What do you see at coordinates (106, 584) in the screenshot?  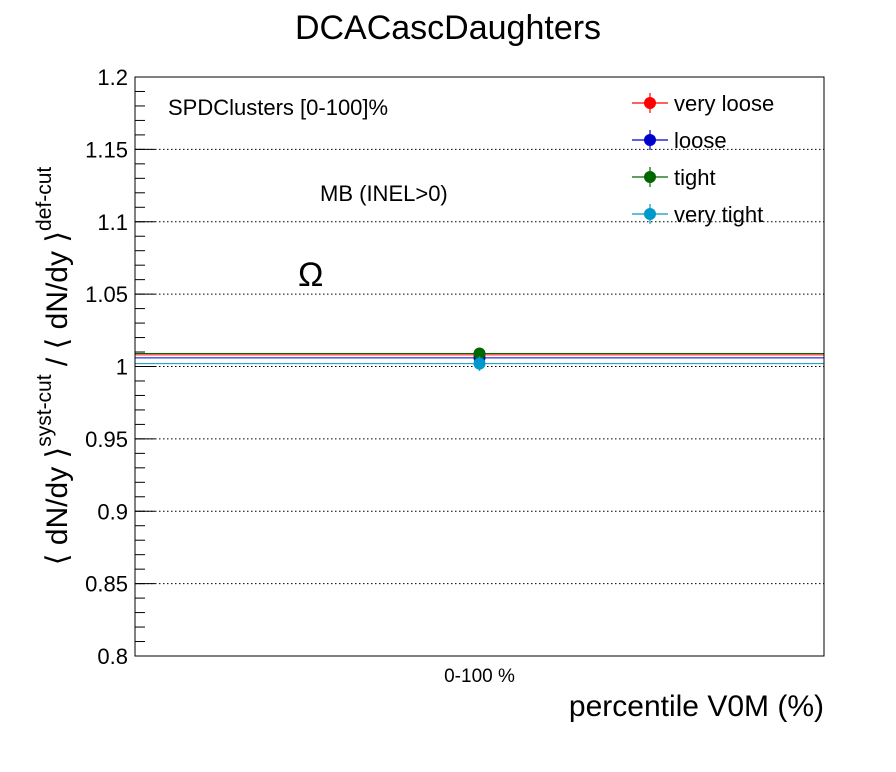 I see `y-tick-label: 0.85` at bounding box center [106, 584].